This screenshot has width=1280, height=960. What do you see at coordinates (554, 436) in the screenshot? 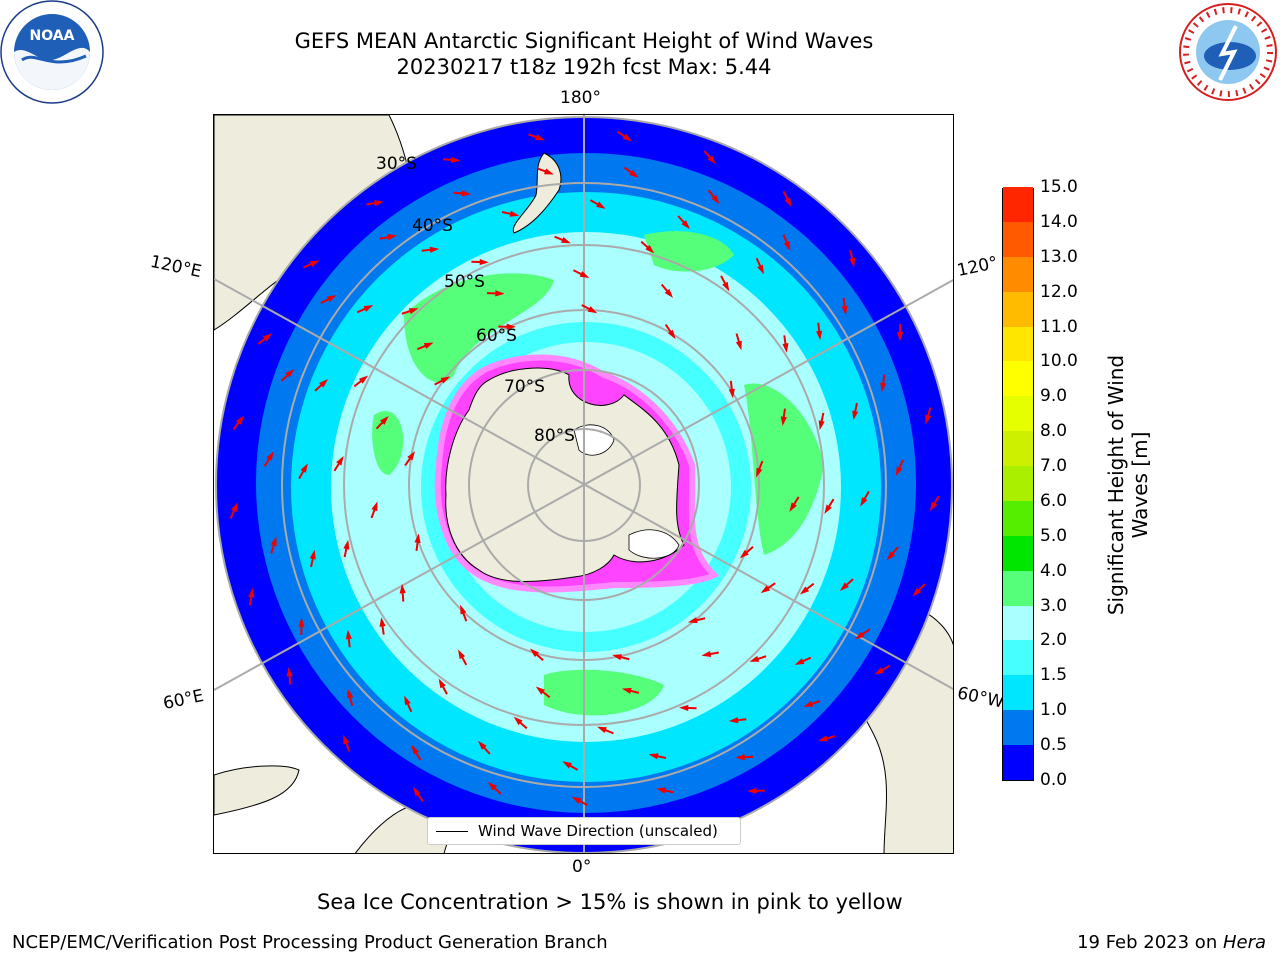
I see `lat-label-80s: 80°S` at bounding box center [554, 436].